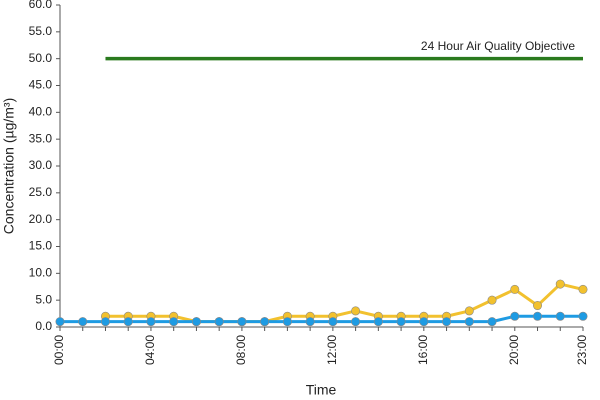  Describe the element at coordinates (344, 303) in the screenshot. I see `series-line` at that location.